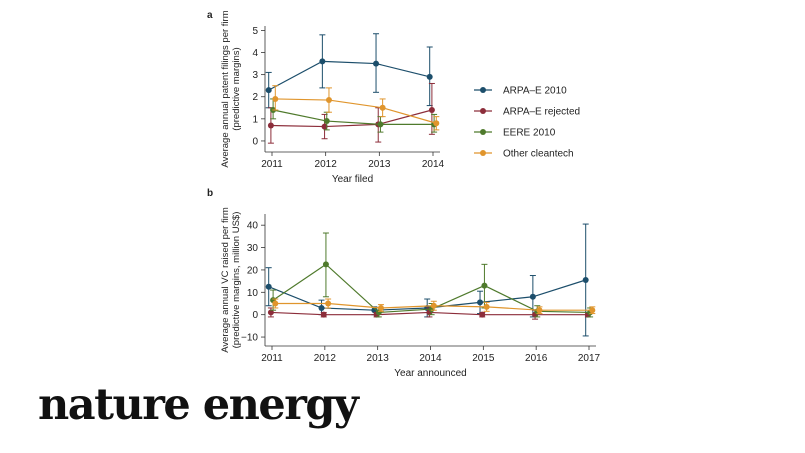 The image size is (805, 453). Describe the element at coordinates (255, 31) in the screenshot. I see `y-tick-label: 5` at that location.